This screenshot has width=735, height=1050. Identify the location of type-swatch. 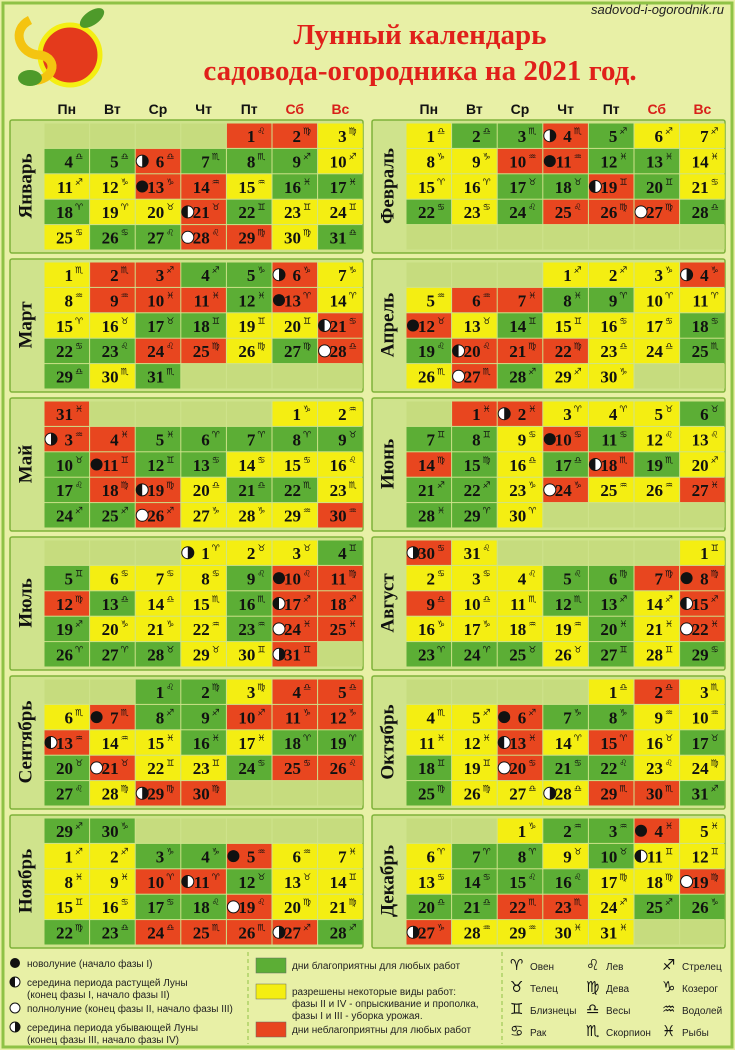
(271, 965).